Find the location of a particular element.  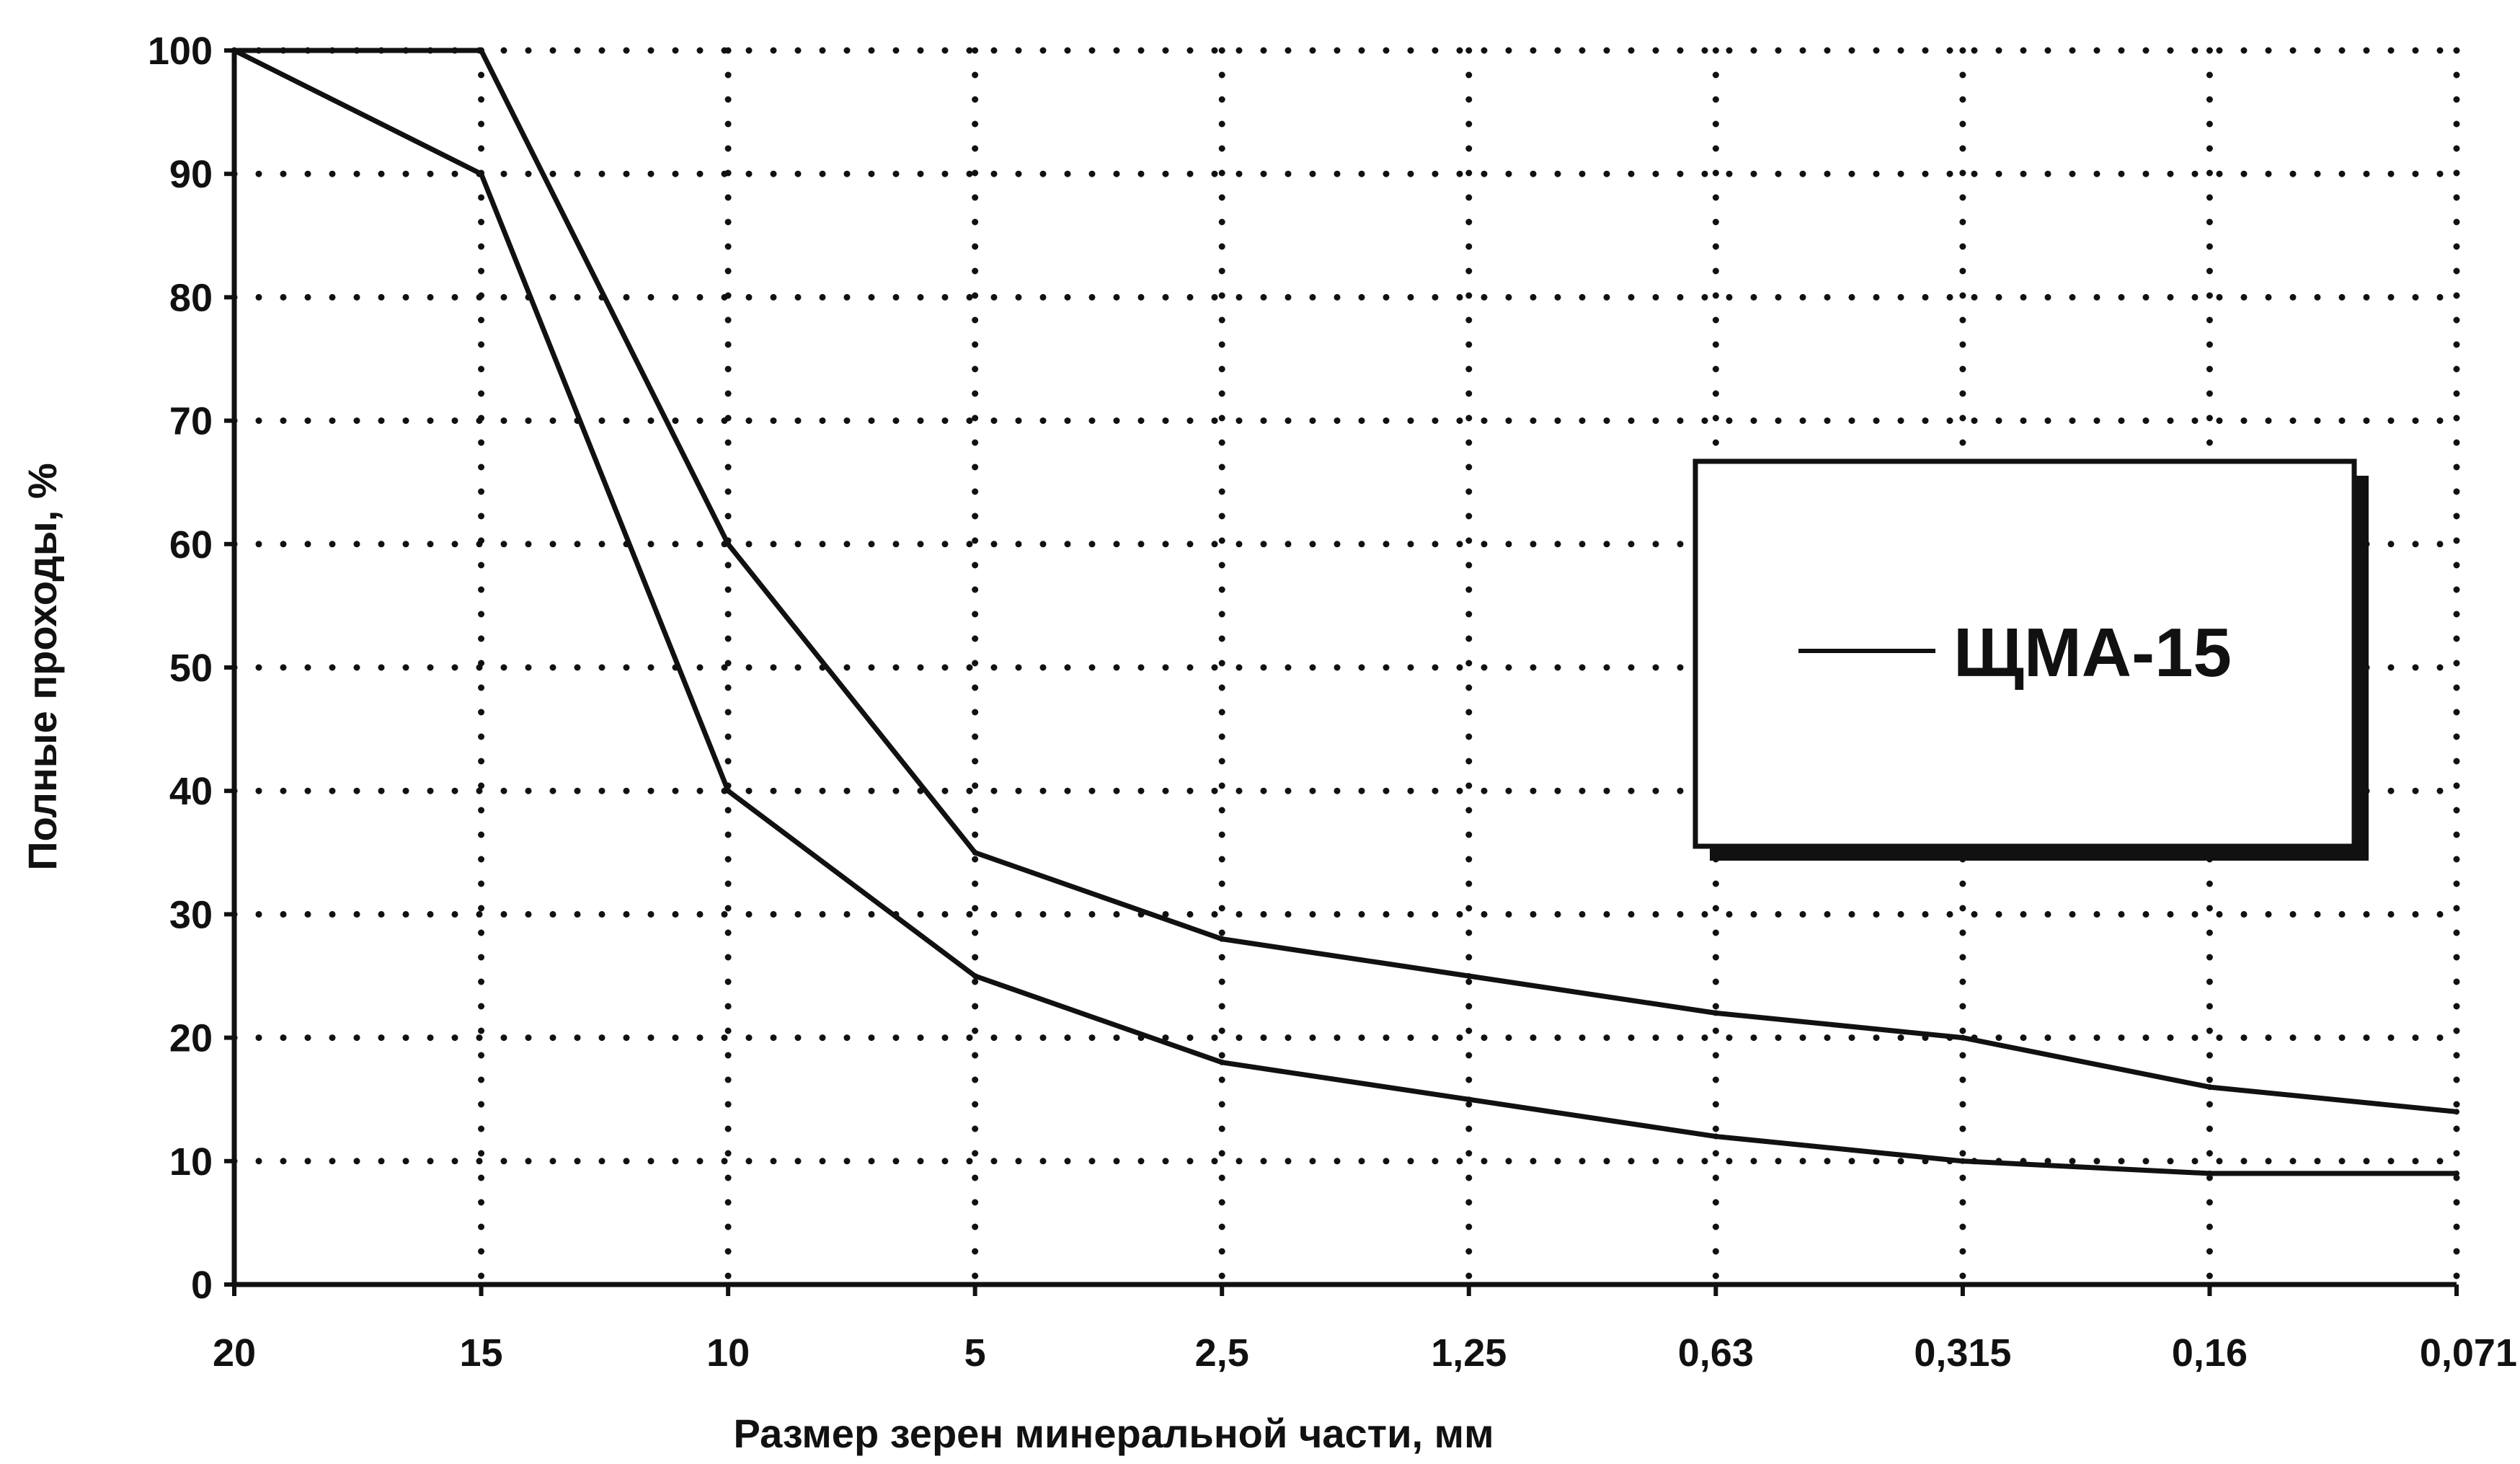

legend: ЩМА-15 is located at coordinates (2030, 660).